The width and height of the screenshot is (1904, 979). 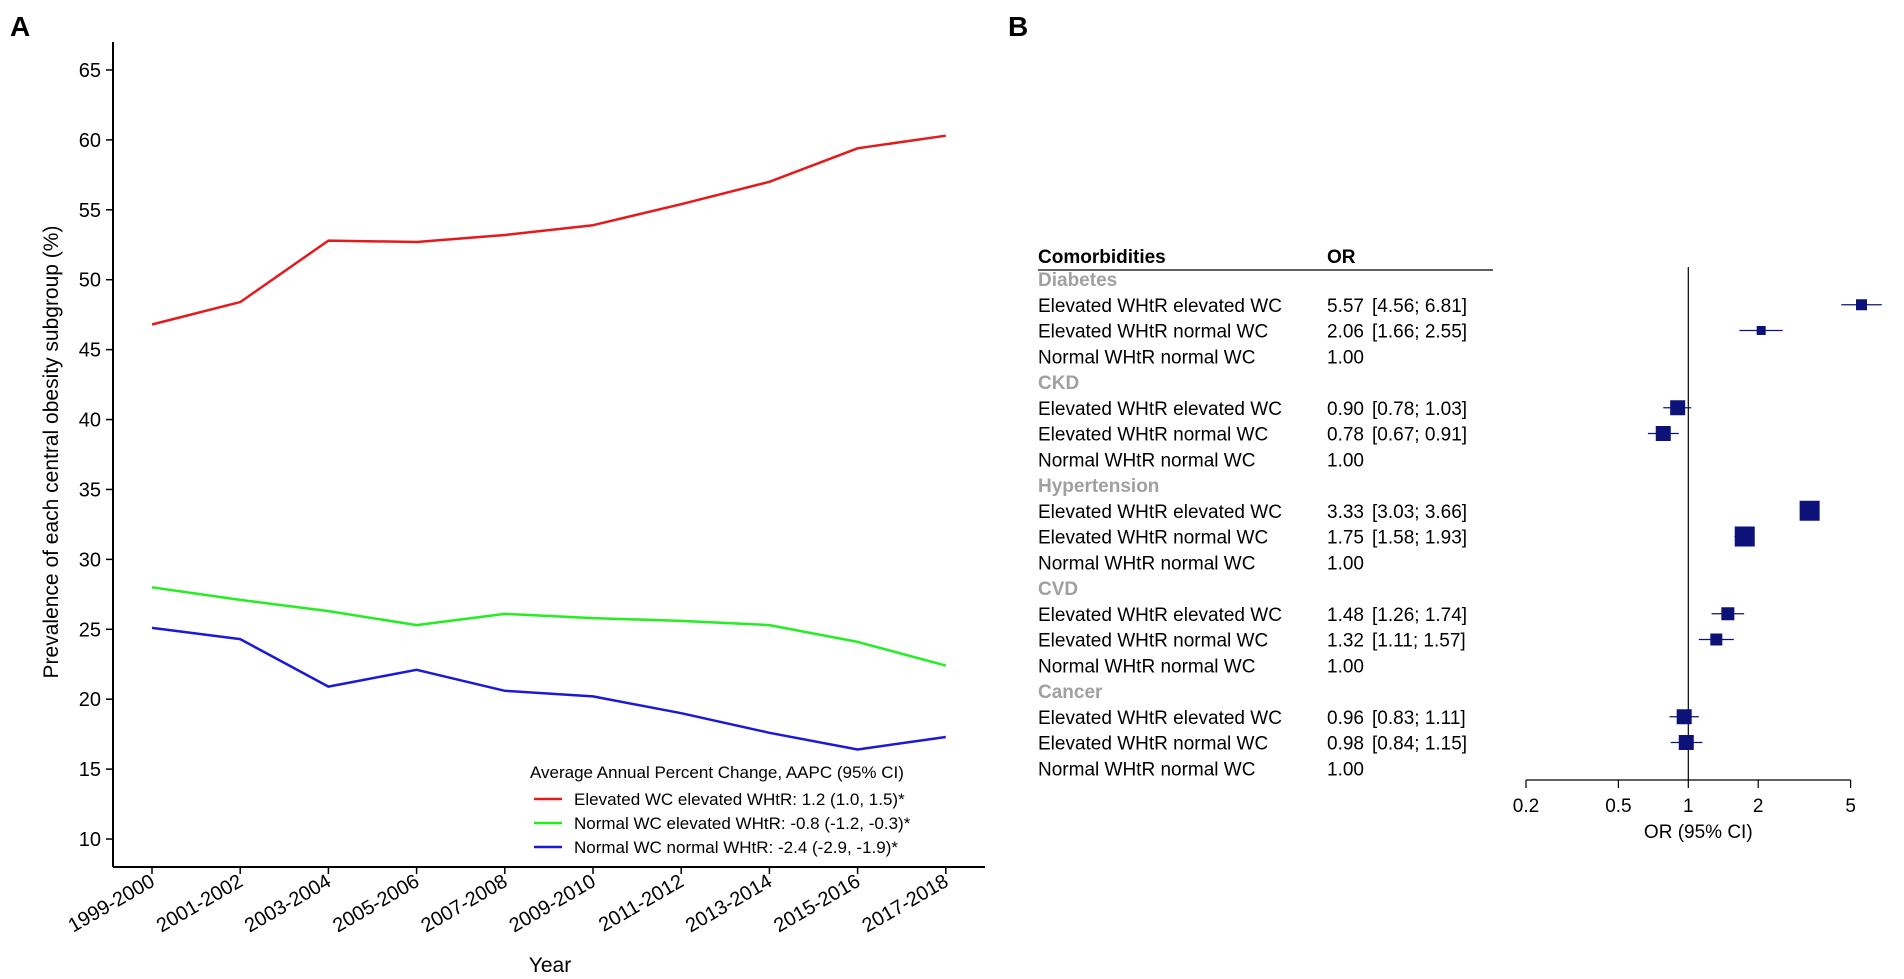 What do you see at coordinates (1345, 512) in the screenshot?
I see `row-or-value: 3.33` at bounding box center [1345, 512].